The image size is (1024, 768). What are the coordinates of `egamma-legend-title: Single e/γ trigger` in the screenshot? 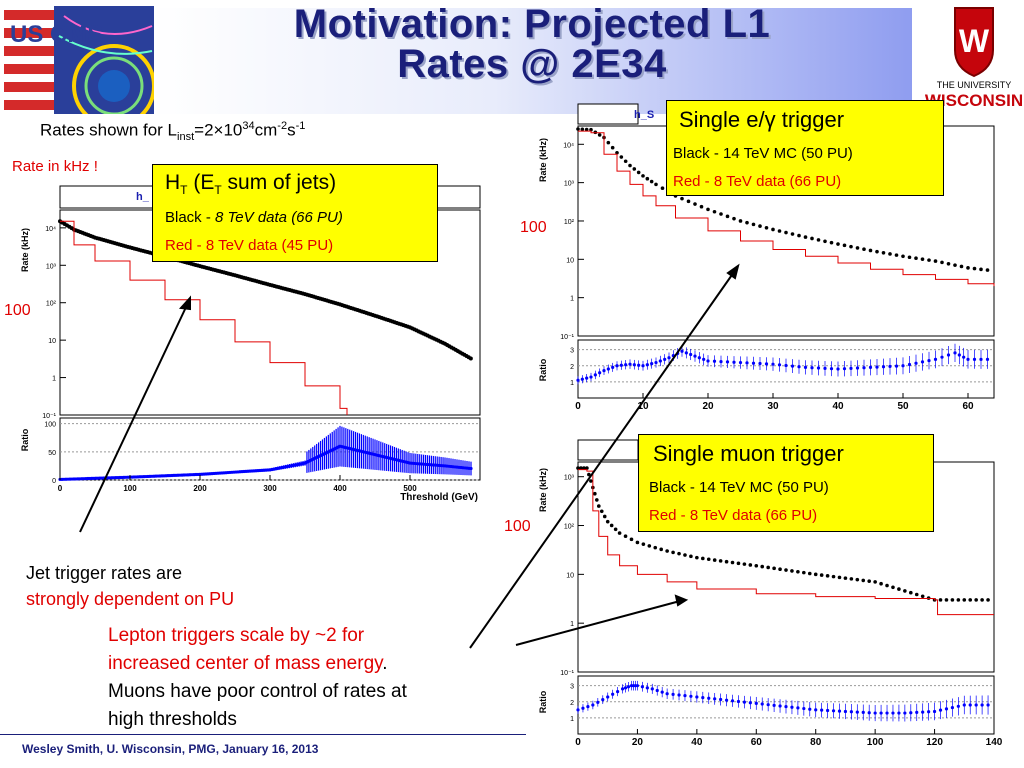 It's located at (762, 119).